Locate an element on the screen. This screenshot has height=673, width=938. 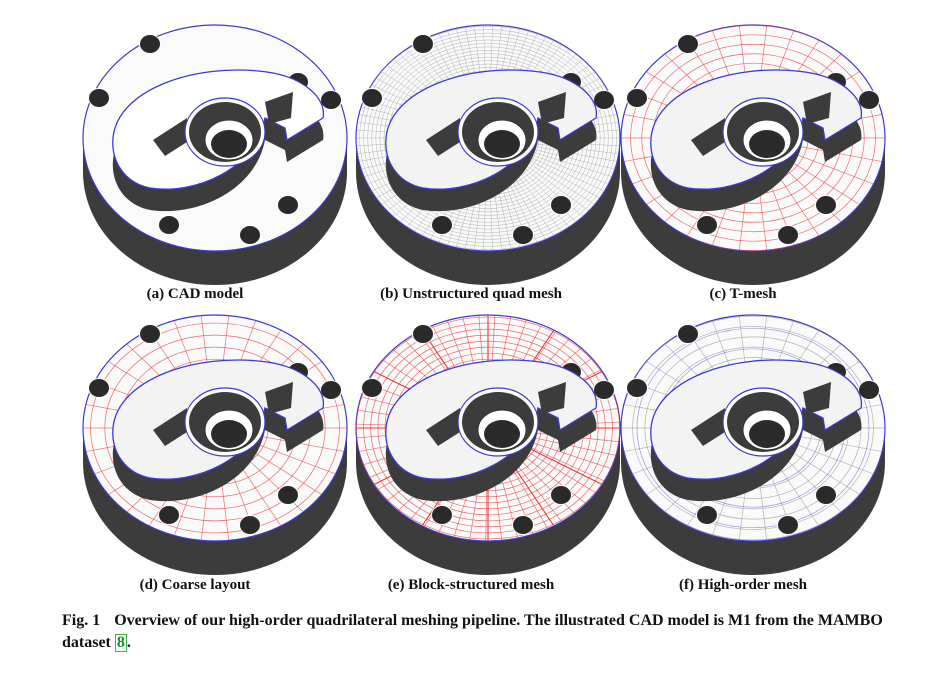
disc-illustration-a is located at coordinates (215, 154).